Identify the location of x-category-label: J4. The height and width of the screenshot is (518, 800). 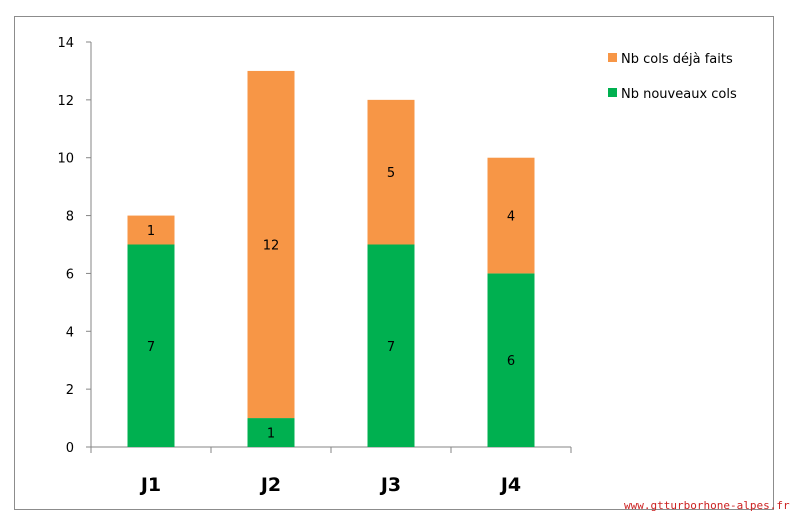
(510, 485).